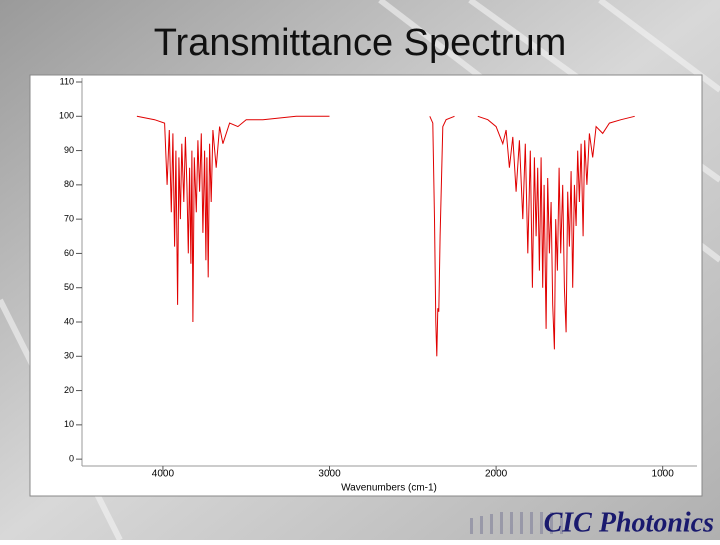  I want to click on y-tick-label: 30, so click(69, 356).